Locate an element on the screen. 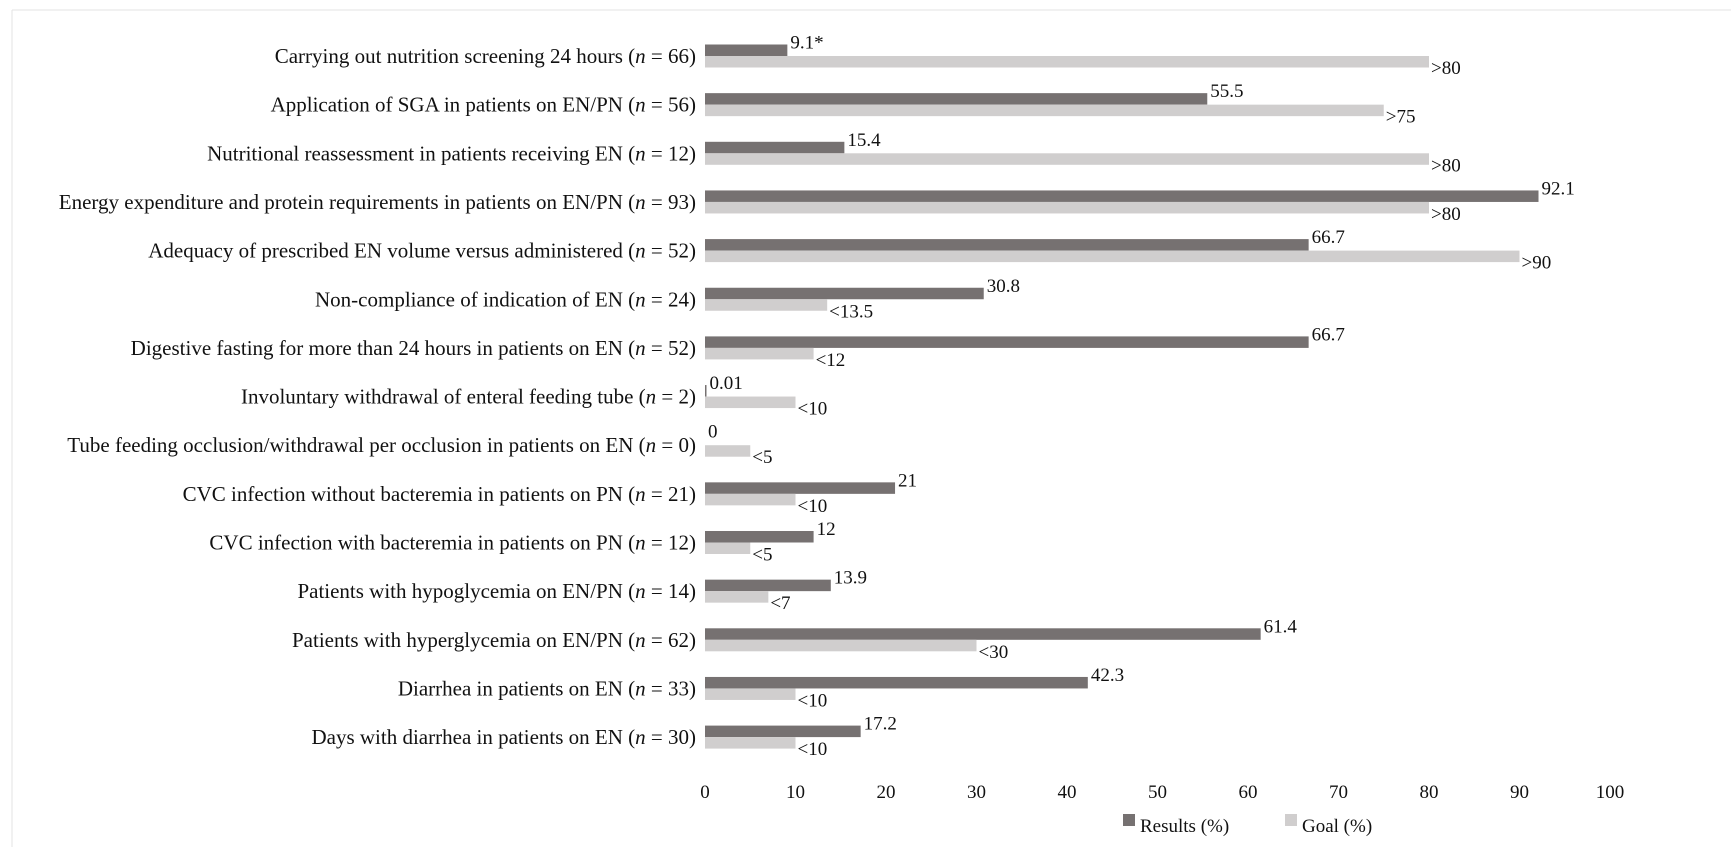  category-label-part: Days with diarrhea in patients on EN ( is located at coordinates (473, 737).